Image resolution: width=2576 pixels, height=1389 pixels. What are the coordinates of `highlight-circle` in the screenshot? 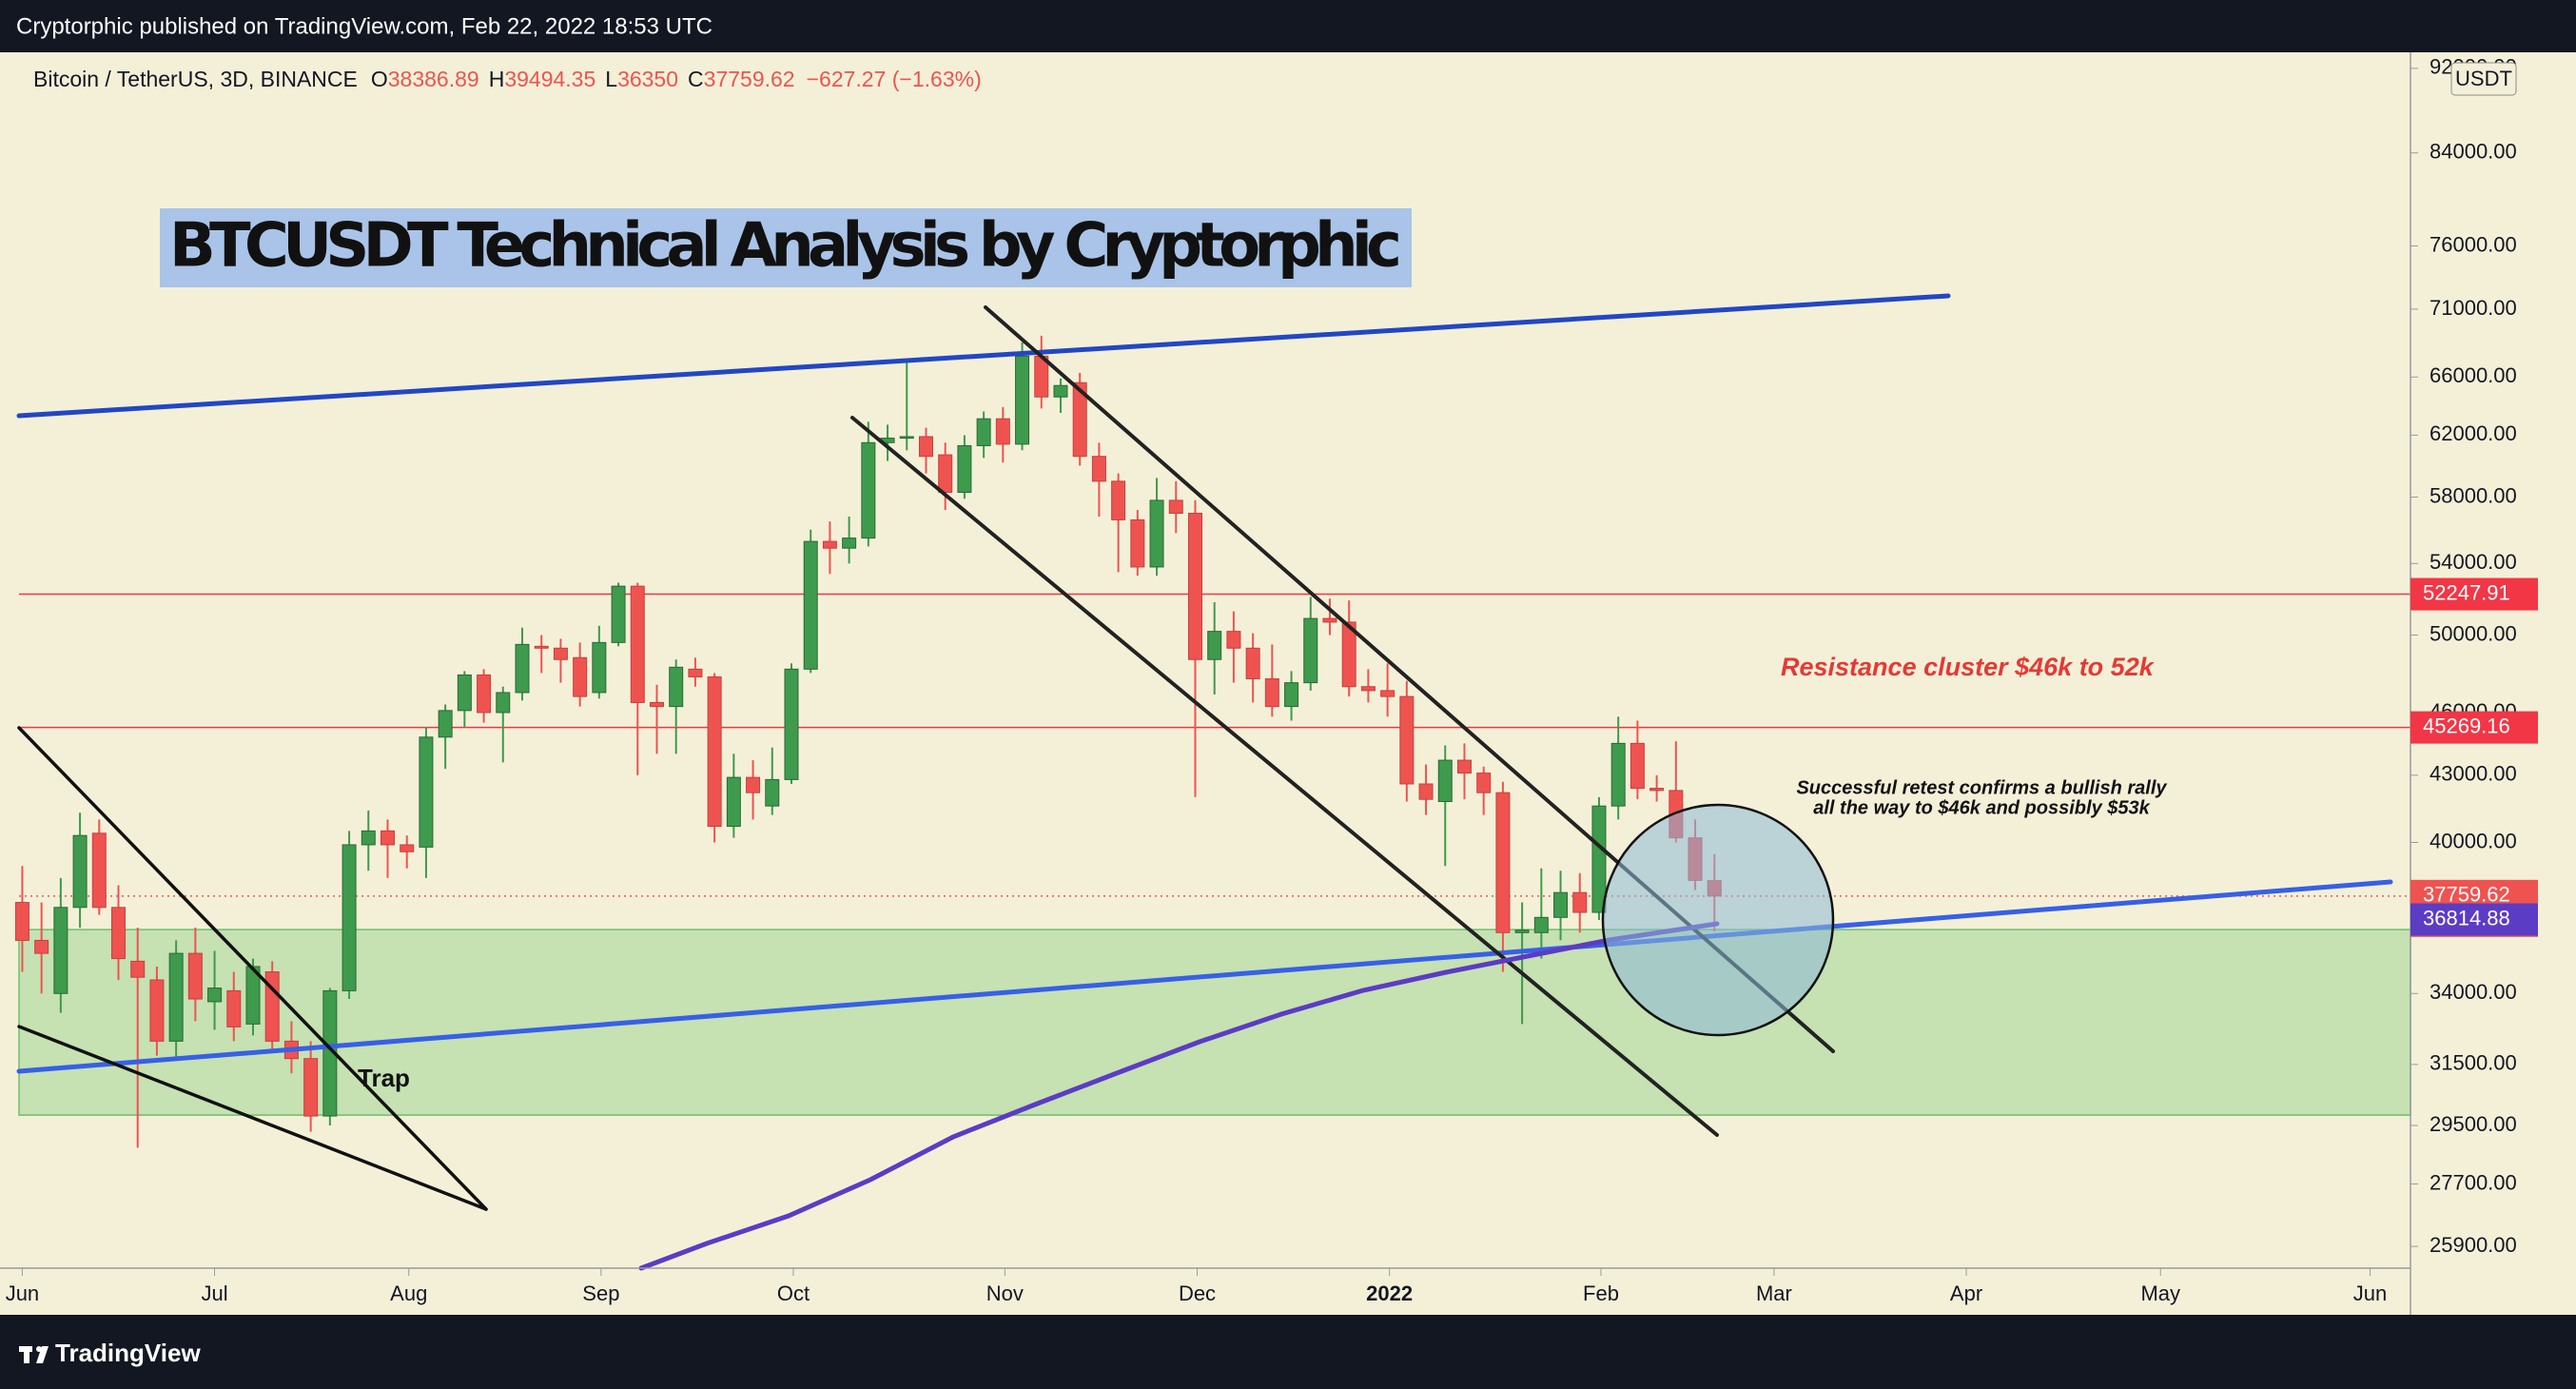 It's located at (1718, 920).